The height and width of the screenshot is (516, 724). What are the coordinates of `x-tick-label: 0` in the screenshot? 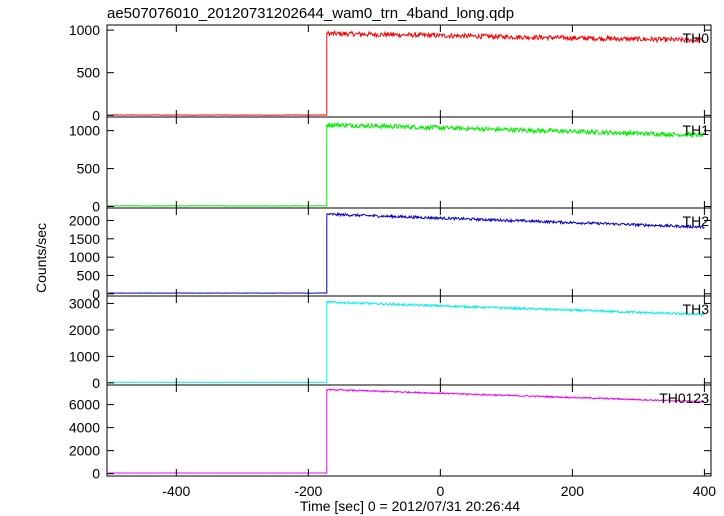 It's located at (440, 491).